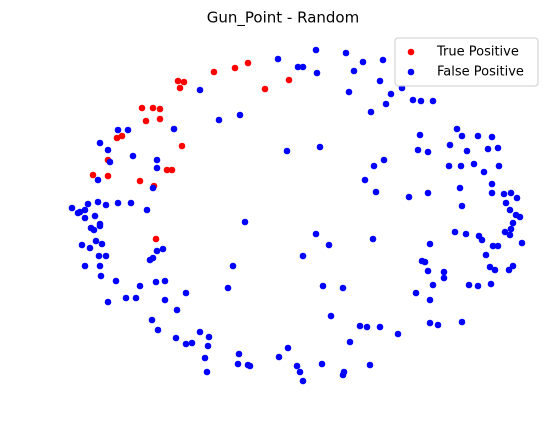 The width and height of the screenshot is (558, 435). I want to click on chart-title: Gun_Point - Random, so click(283, 18).